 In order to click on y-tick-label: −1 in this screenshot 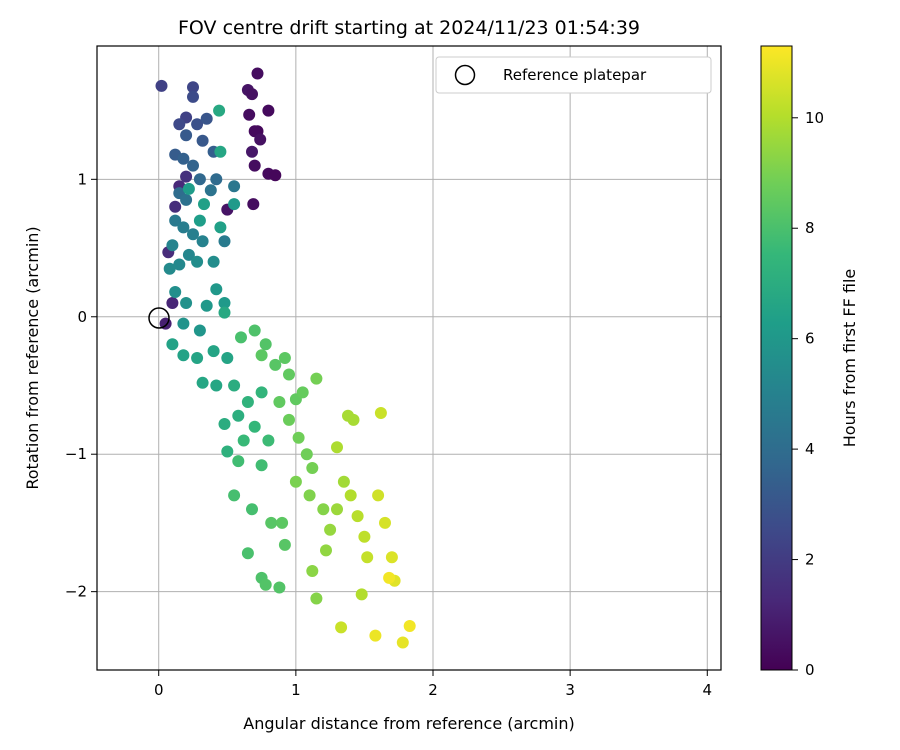, I will do `click(76, 454)`.